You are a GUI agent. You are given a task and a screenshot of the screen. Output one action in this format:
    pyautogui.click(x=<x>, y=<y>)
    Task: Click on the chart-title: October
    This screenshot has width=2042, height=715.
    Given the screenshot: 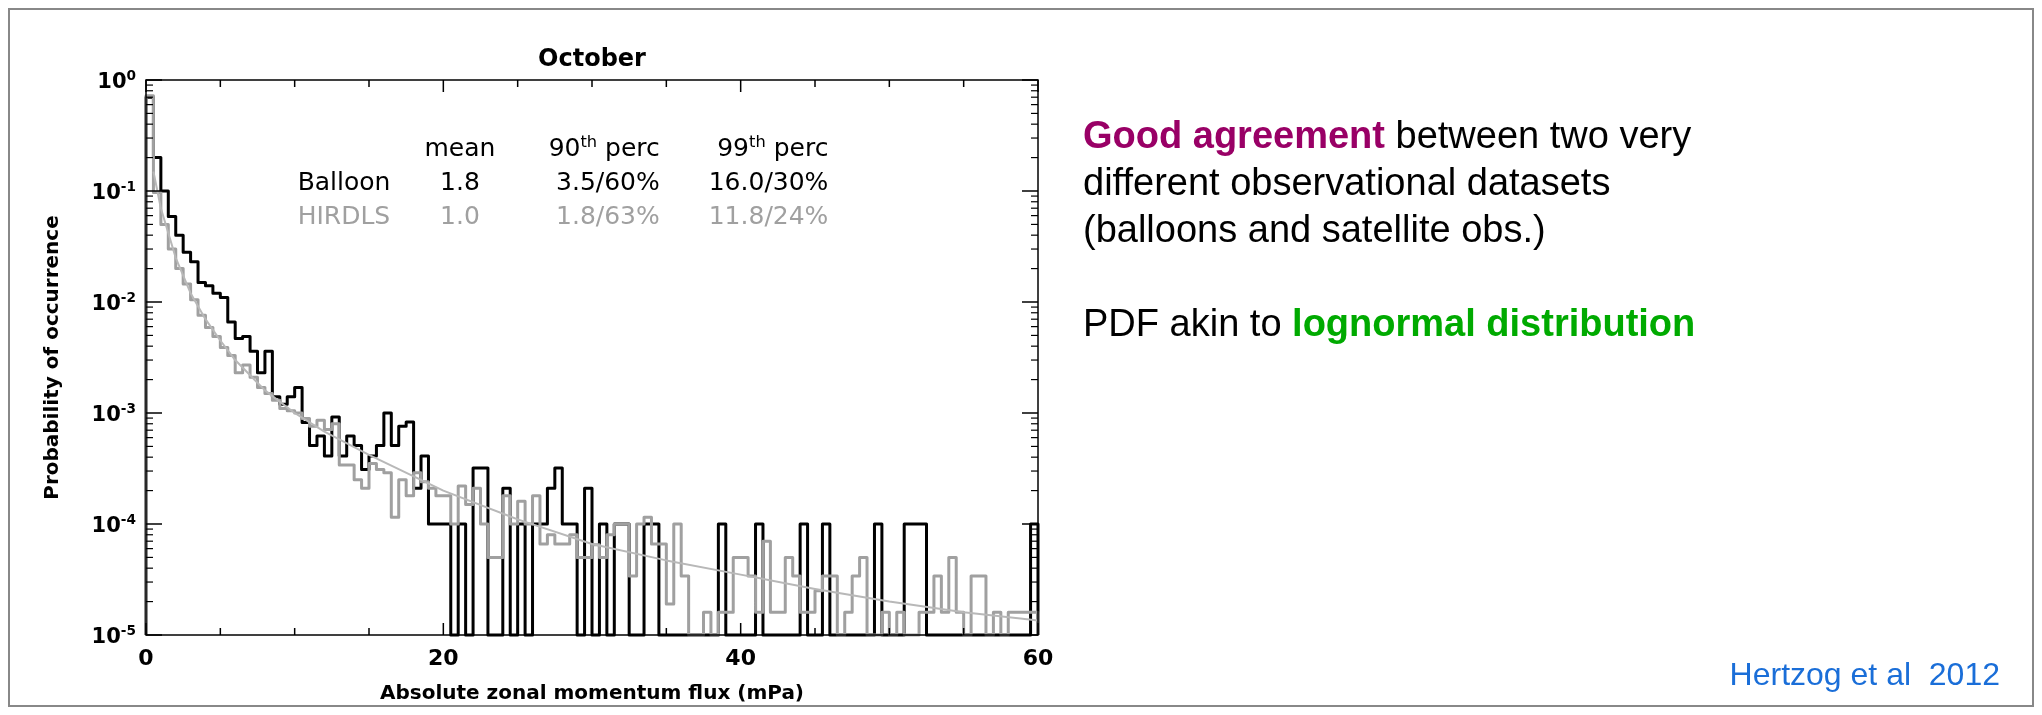 What is the action you would take?
    pyautogui.click(x=592, y=58)
    